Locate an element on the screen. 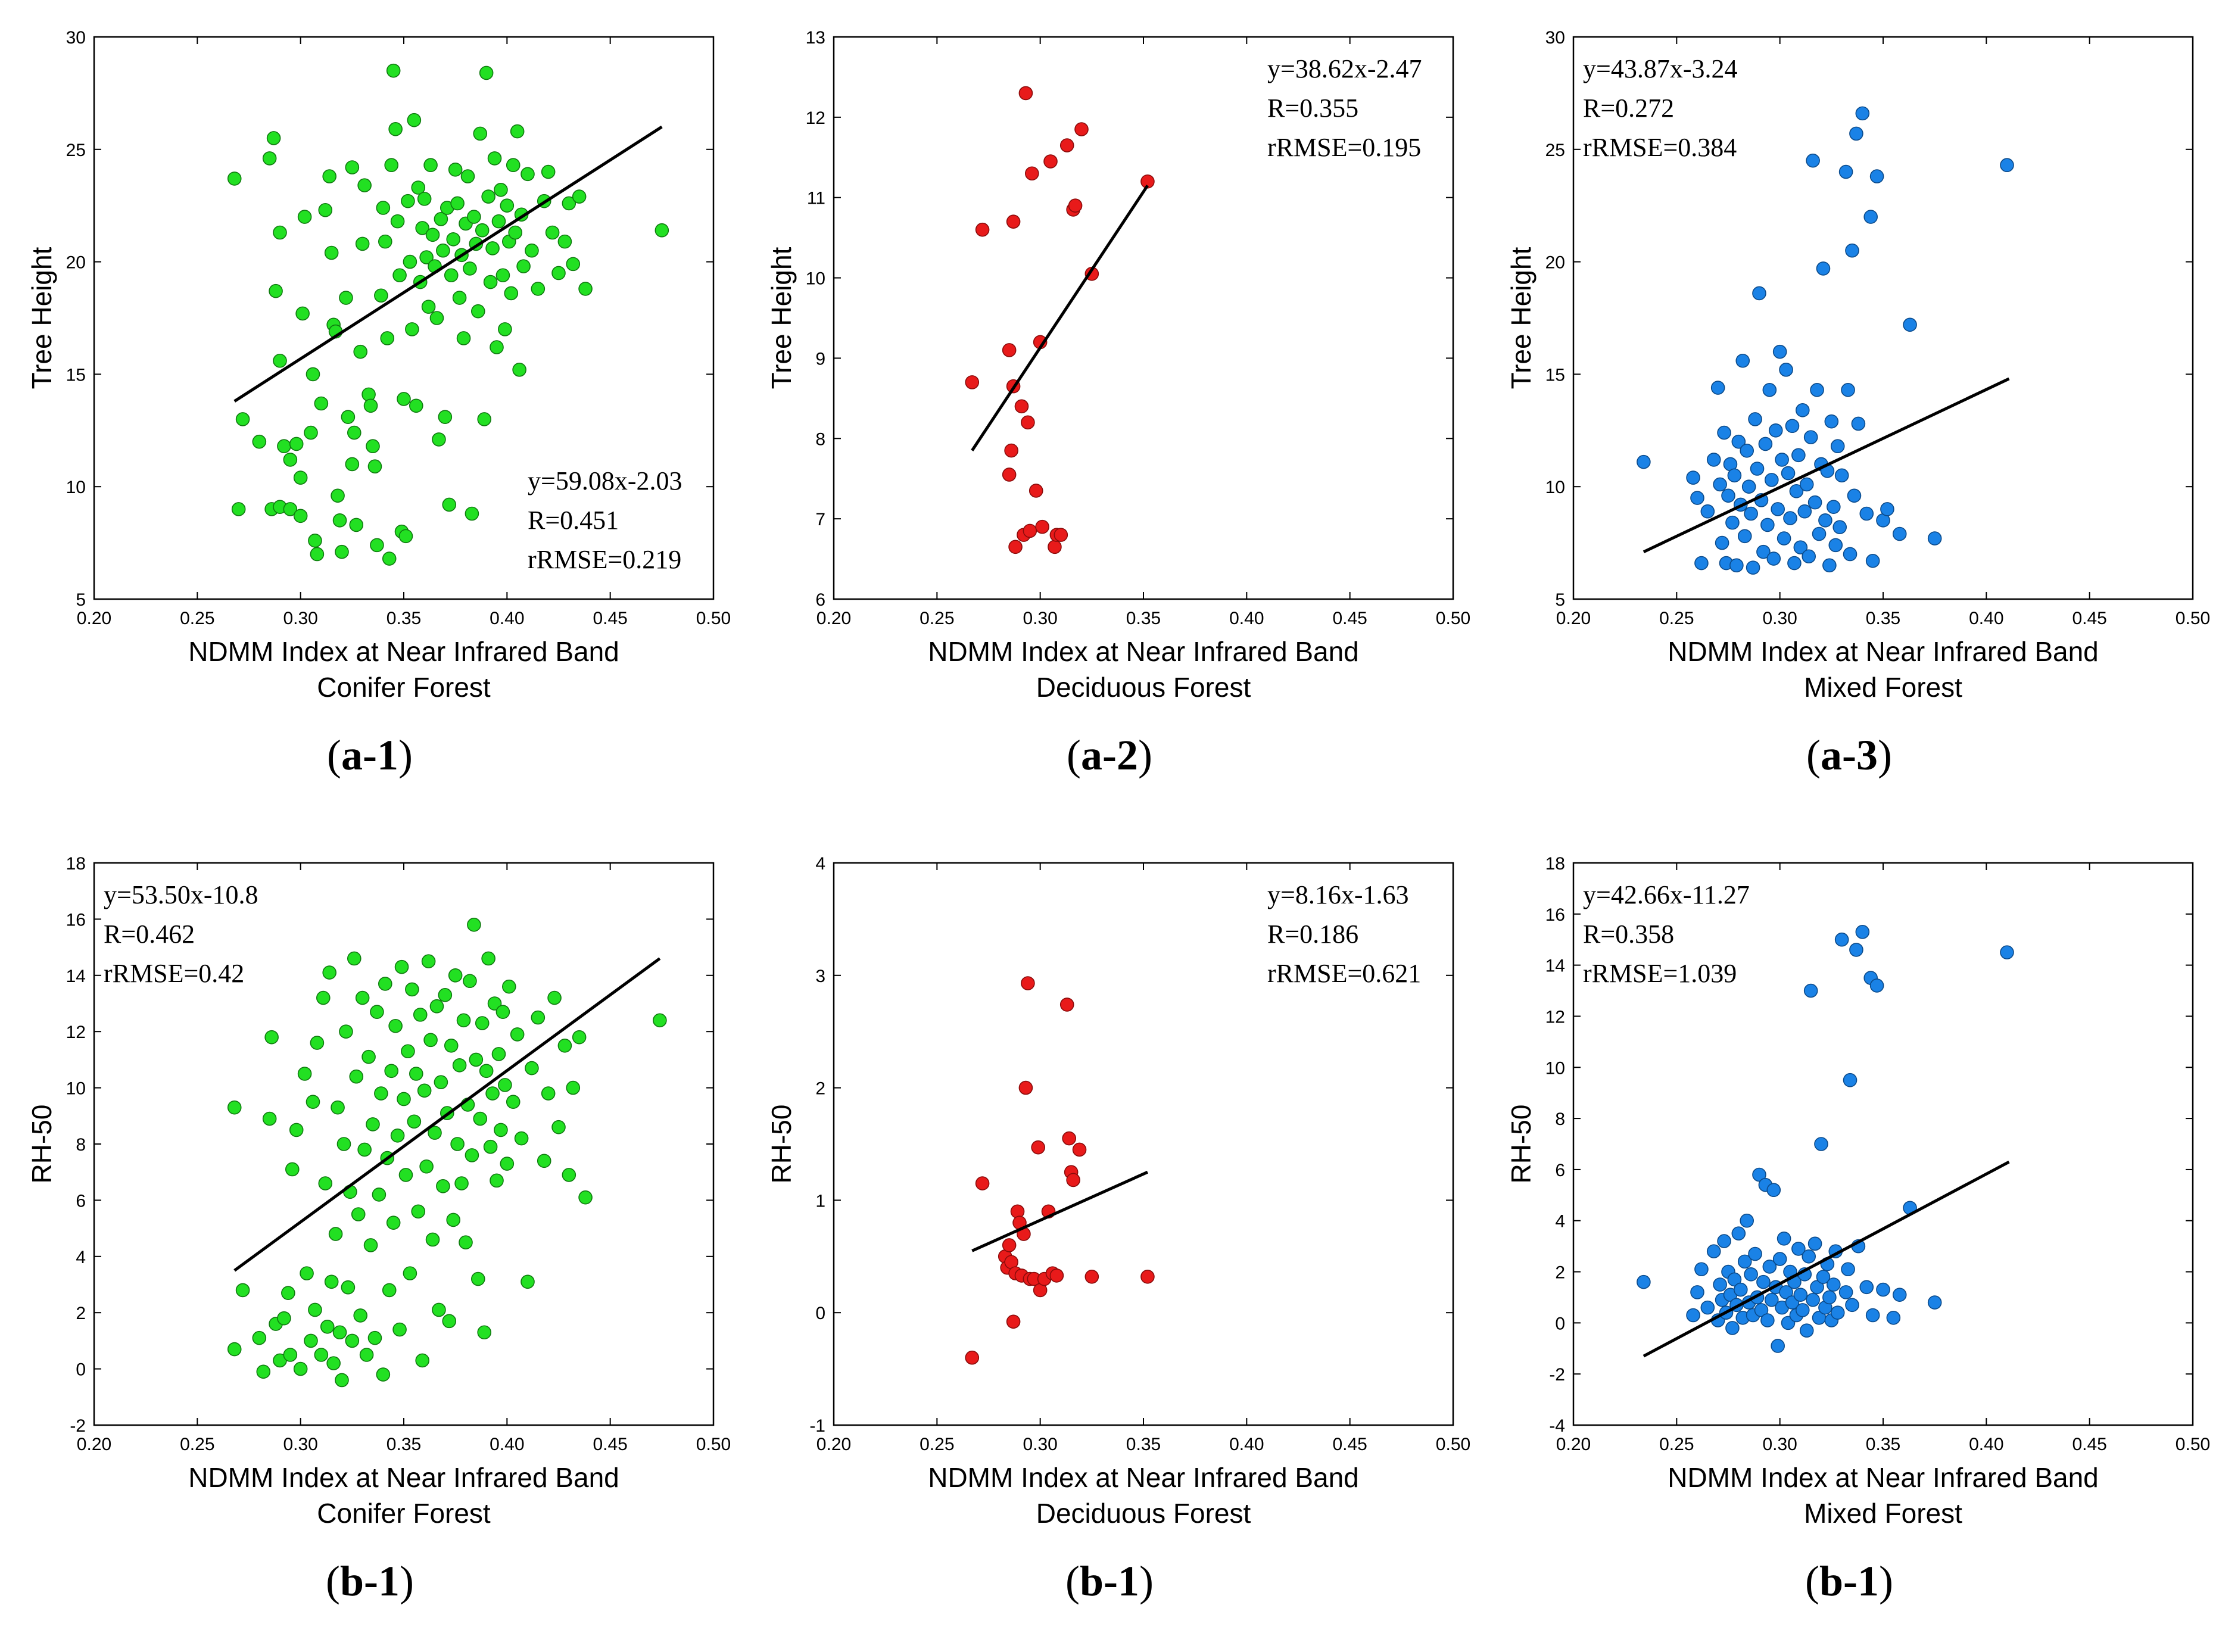 The image size is (2219, 1652). x-axis-label: NDMM Index at Near Infrared Band is located at coordinates (1143, 1477).